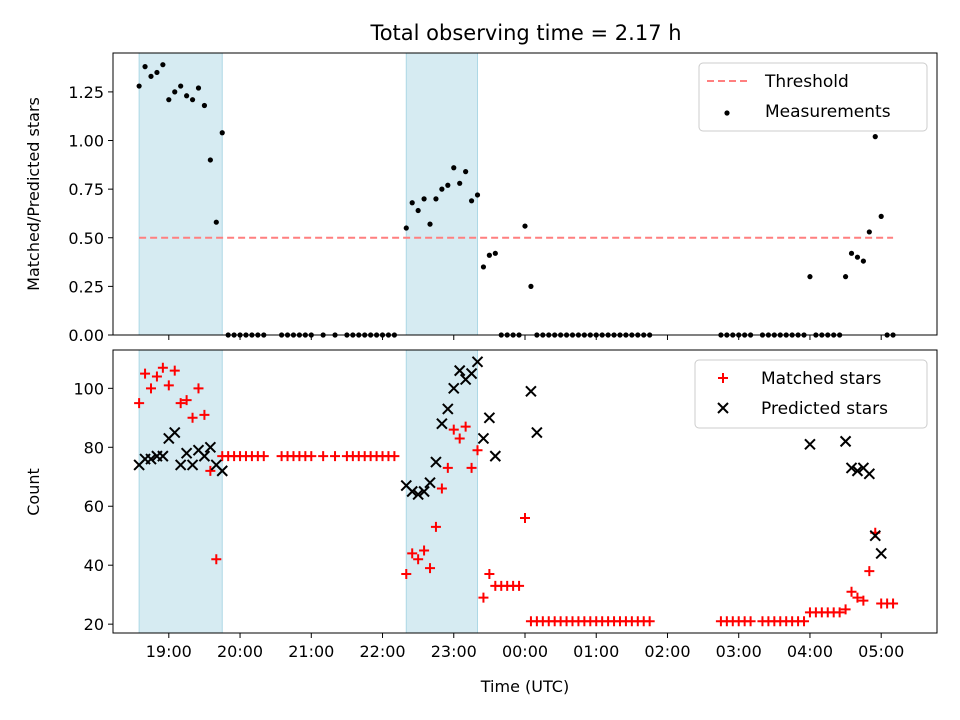 This screenshot has height=720, width=960. I want to click on y-tick-label: 0.00, so click(86, 335).